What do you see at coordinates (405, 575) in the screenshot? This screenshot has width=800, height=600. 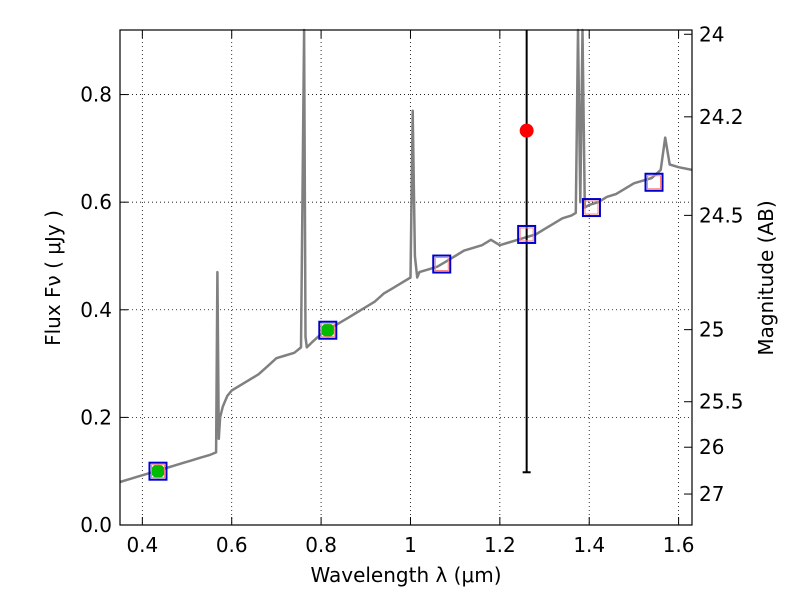 I see `x-axis-title: Wavelength λ (μm)` at bounding box center [405, 575].